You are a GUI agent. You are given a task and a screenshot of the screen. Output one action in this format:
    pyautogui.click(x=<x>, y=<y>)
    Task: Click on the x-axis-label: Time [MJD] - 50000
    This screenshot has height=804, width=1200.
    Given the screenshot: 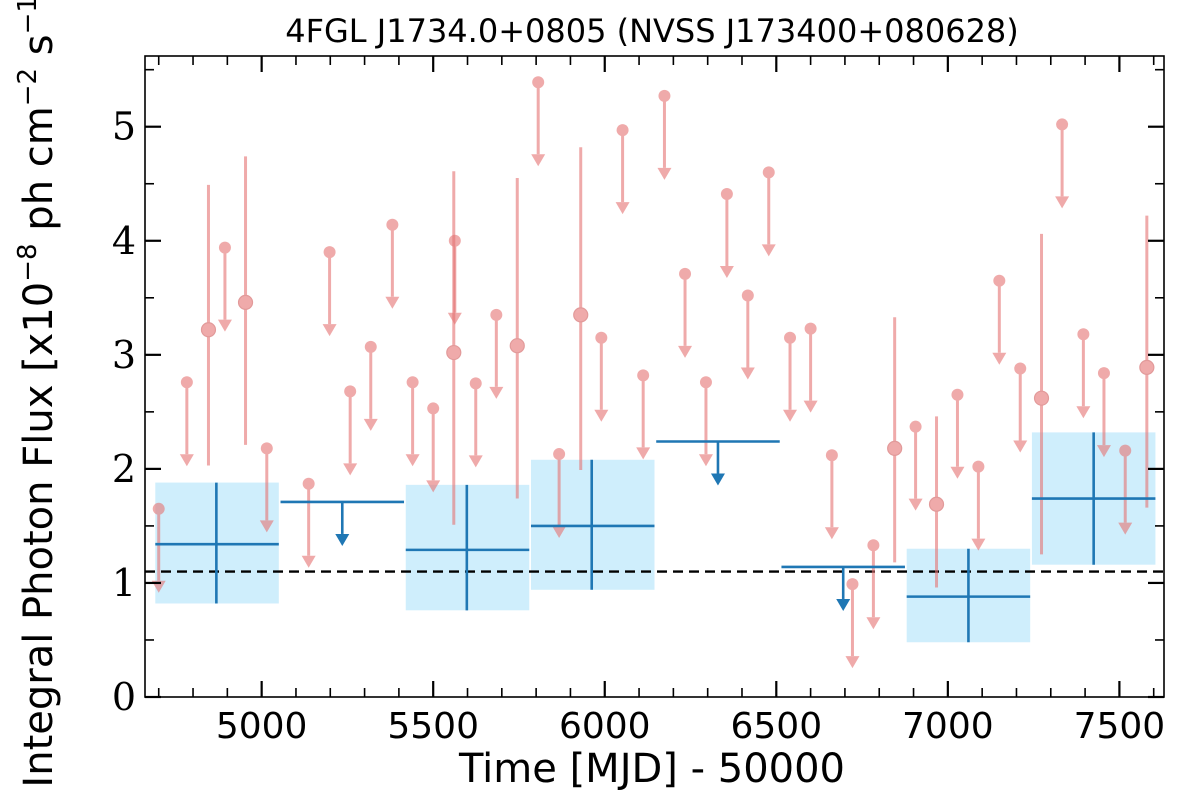 What is the action you would take?
    pyautogui.click(x=651, y=769)
    